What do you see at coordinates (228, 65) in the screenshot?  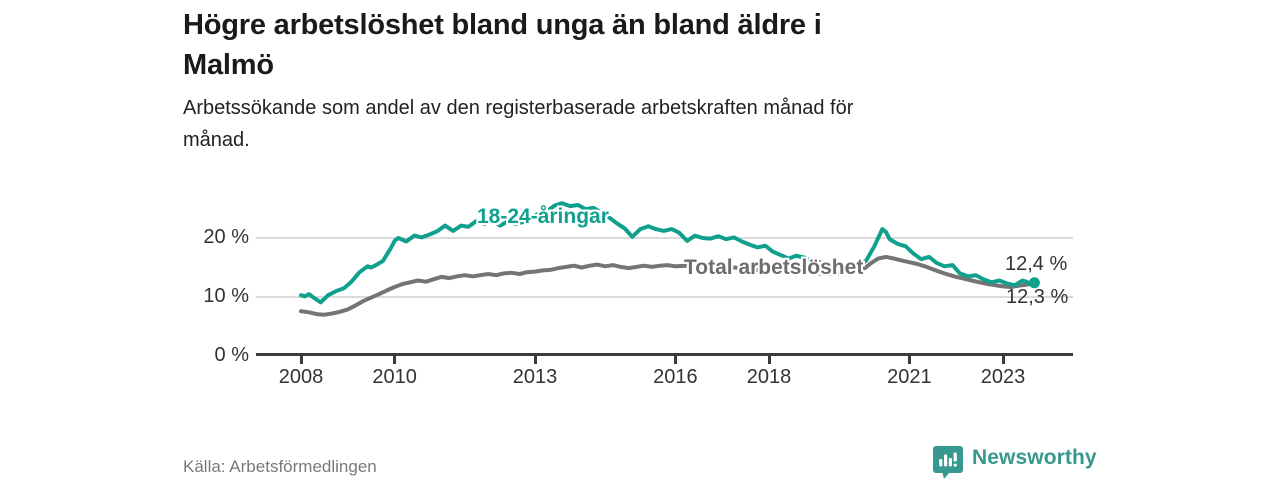 I see `page-title-line2: Malmö` at bounding box center [228, 65].